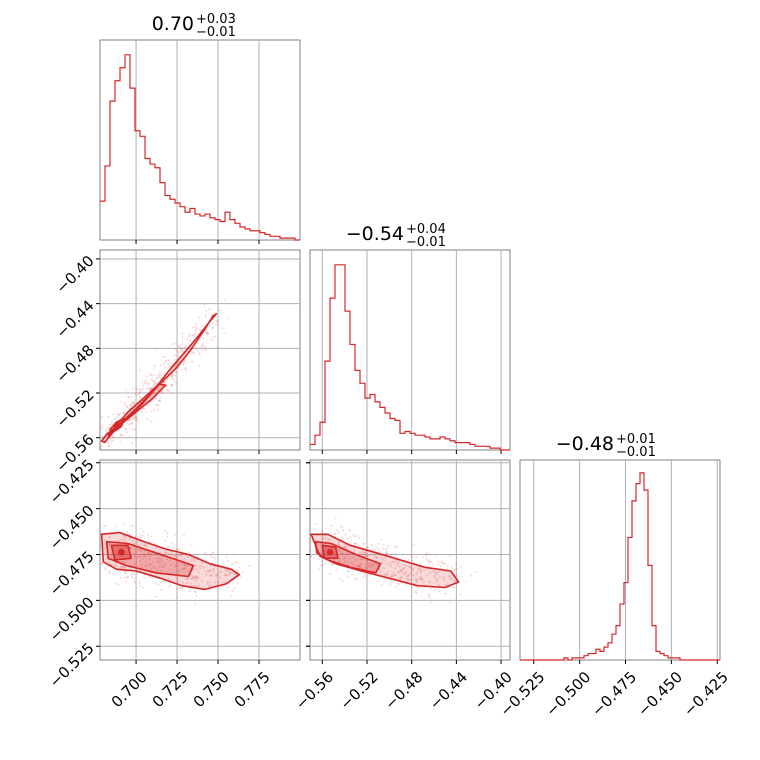  I want to click on y-tick-label: −0.48, so click(74, 363).